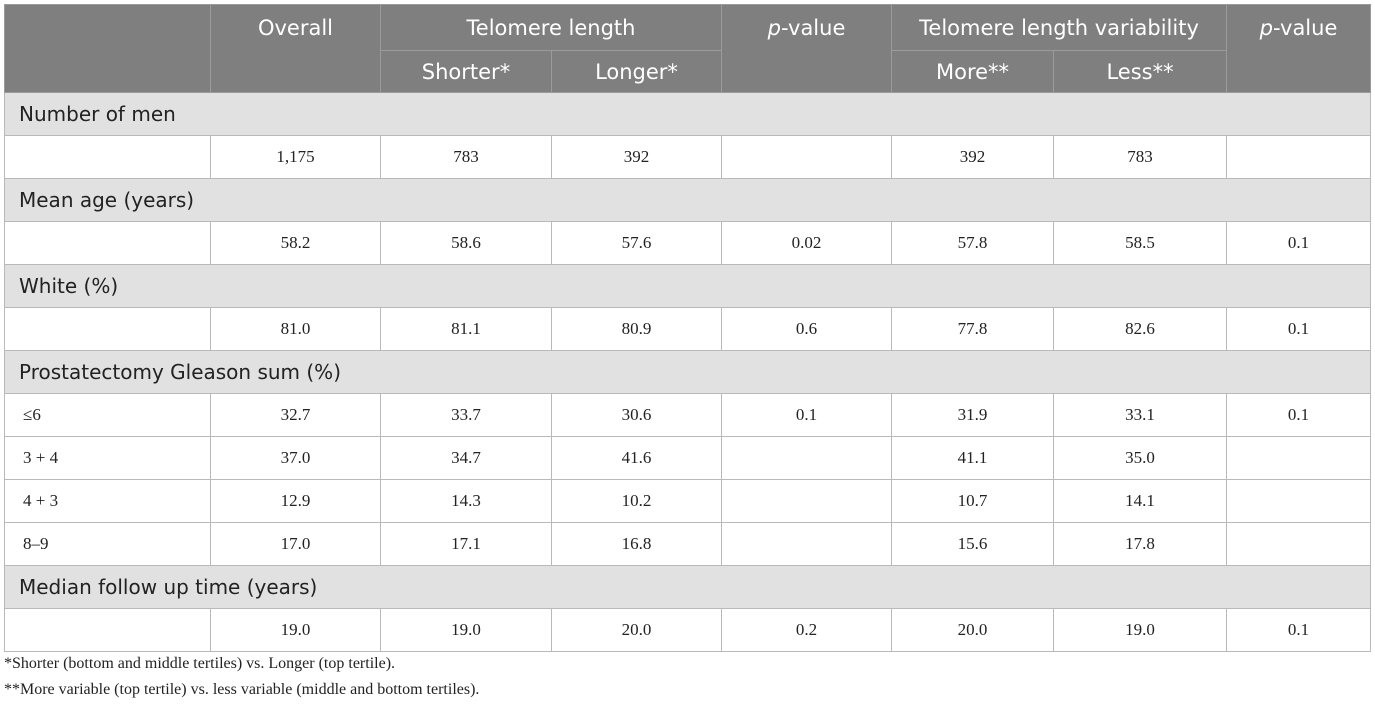 The width and height of the screenshot is (1375, 705). Describe the element at coordinates (636, 329) in the screenshot. I see `cell-longer: 80.9` at that location.